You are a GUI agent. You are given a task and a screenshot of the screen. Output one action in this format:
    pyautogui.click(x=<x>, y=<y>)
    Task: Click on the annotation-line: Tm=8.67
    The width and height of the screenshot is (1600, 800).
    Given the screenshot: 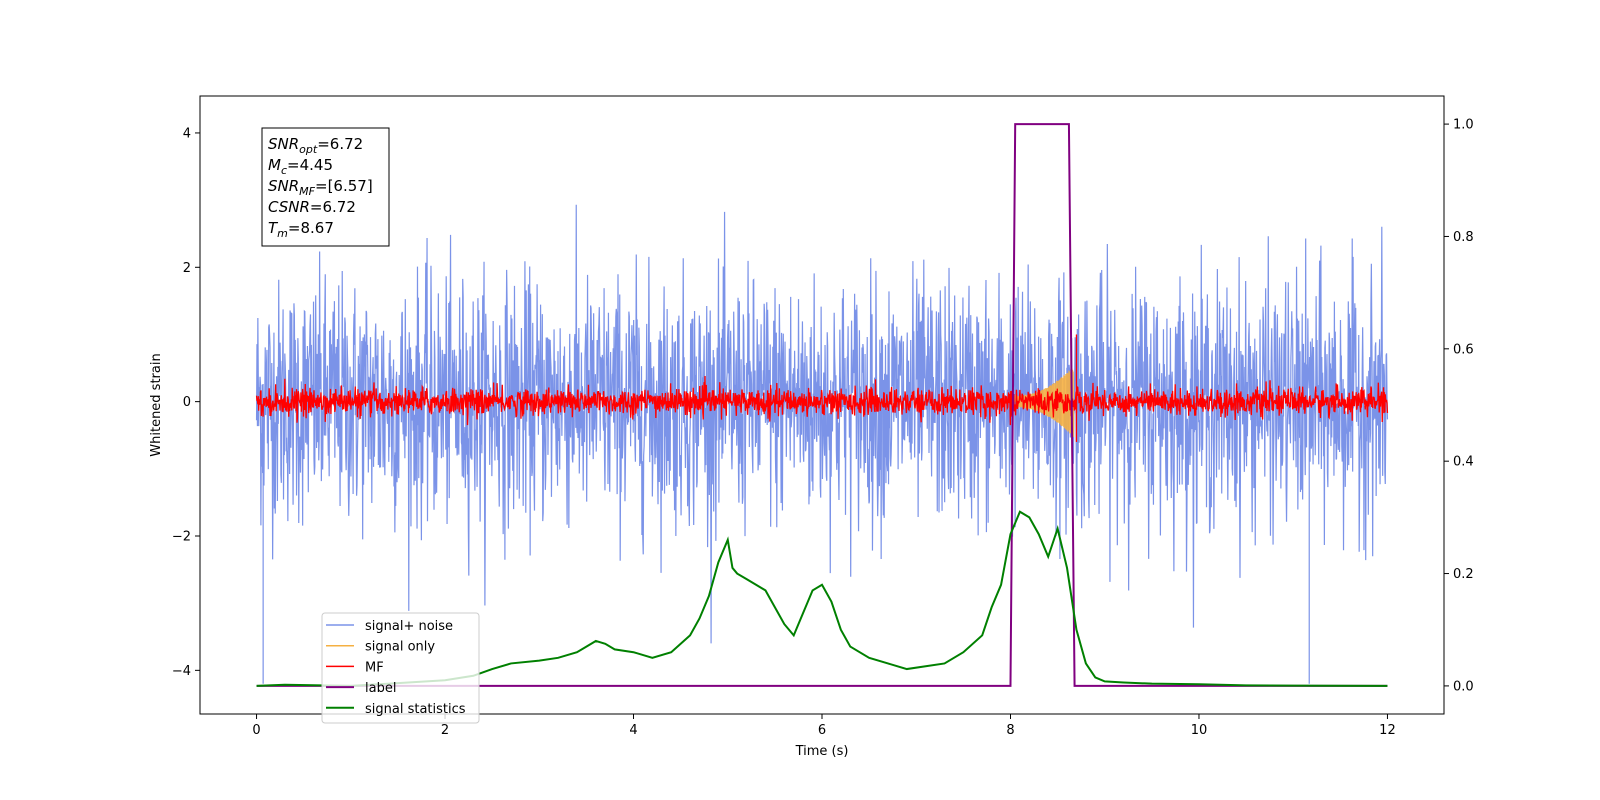 What is the action you would take?
    pyautogui.click(x=301, y=229)
    